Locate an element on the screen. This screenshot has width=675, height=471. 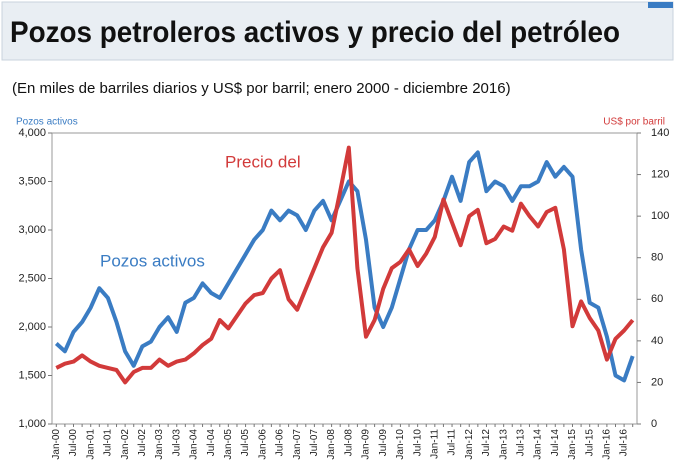
y2-tick-label: 60 is located at coordinates (657, 299).